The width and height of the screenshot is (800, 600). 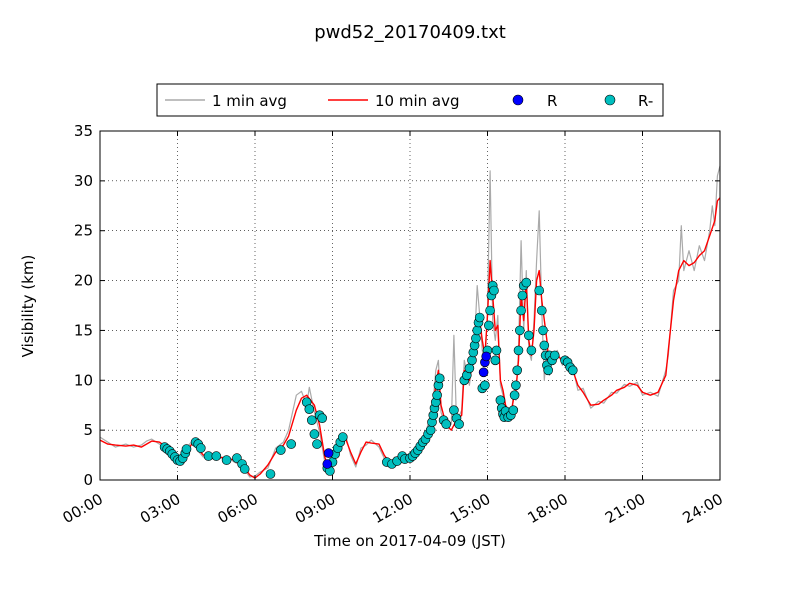 I want to click on x-tick-label: 21:00, so click(x=625, y=508).